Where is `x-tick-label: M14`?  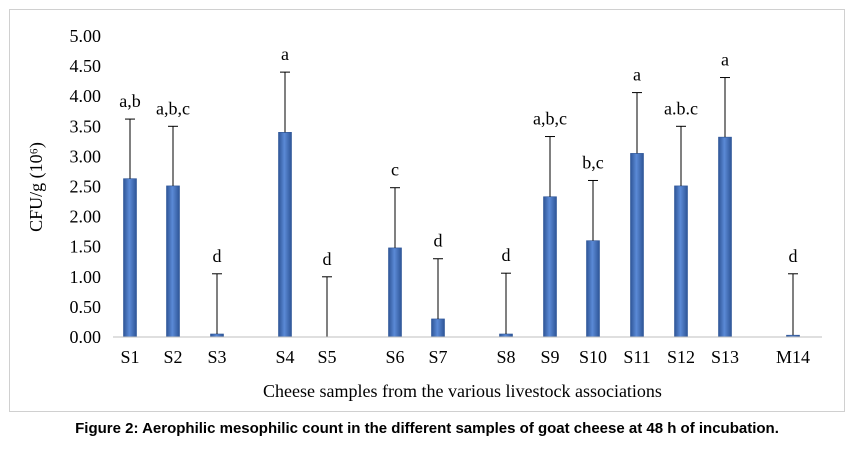 x-tick-label: M14 is located at coordinates (793, 357).